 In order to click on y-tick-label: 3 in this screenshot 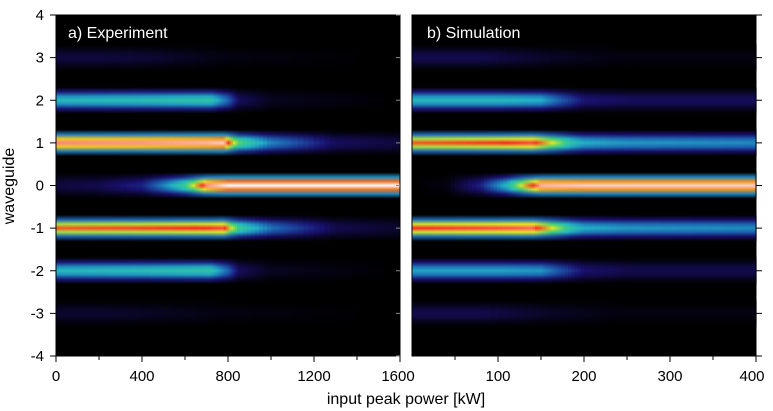, I will do `click(40, 58)`.